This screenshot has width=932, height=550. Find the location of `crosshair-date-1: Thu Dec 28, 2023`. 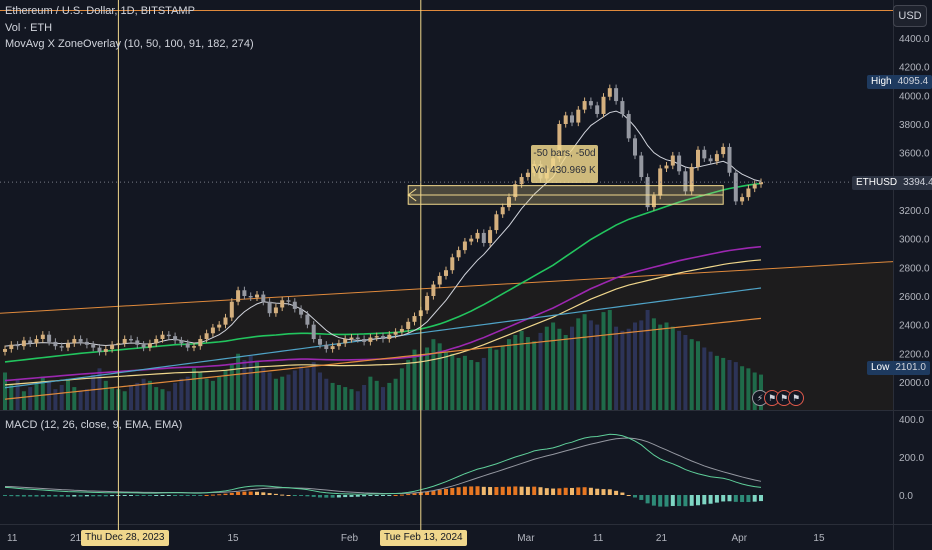

crosshair-date-1: Thu Dec 28, 2023 is located at coordinates (125, 538).